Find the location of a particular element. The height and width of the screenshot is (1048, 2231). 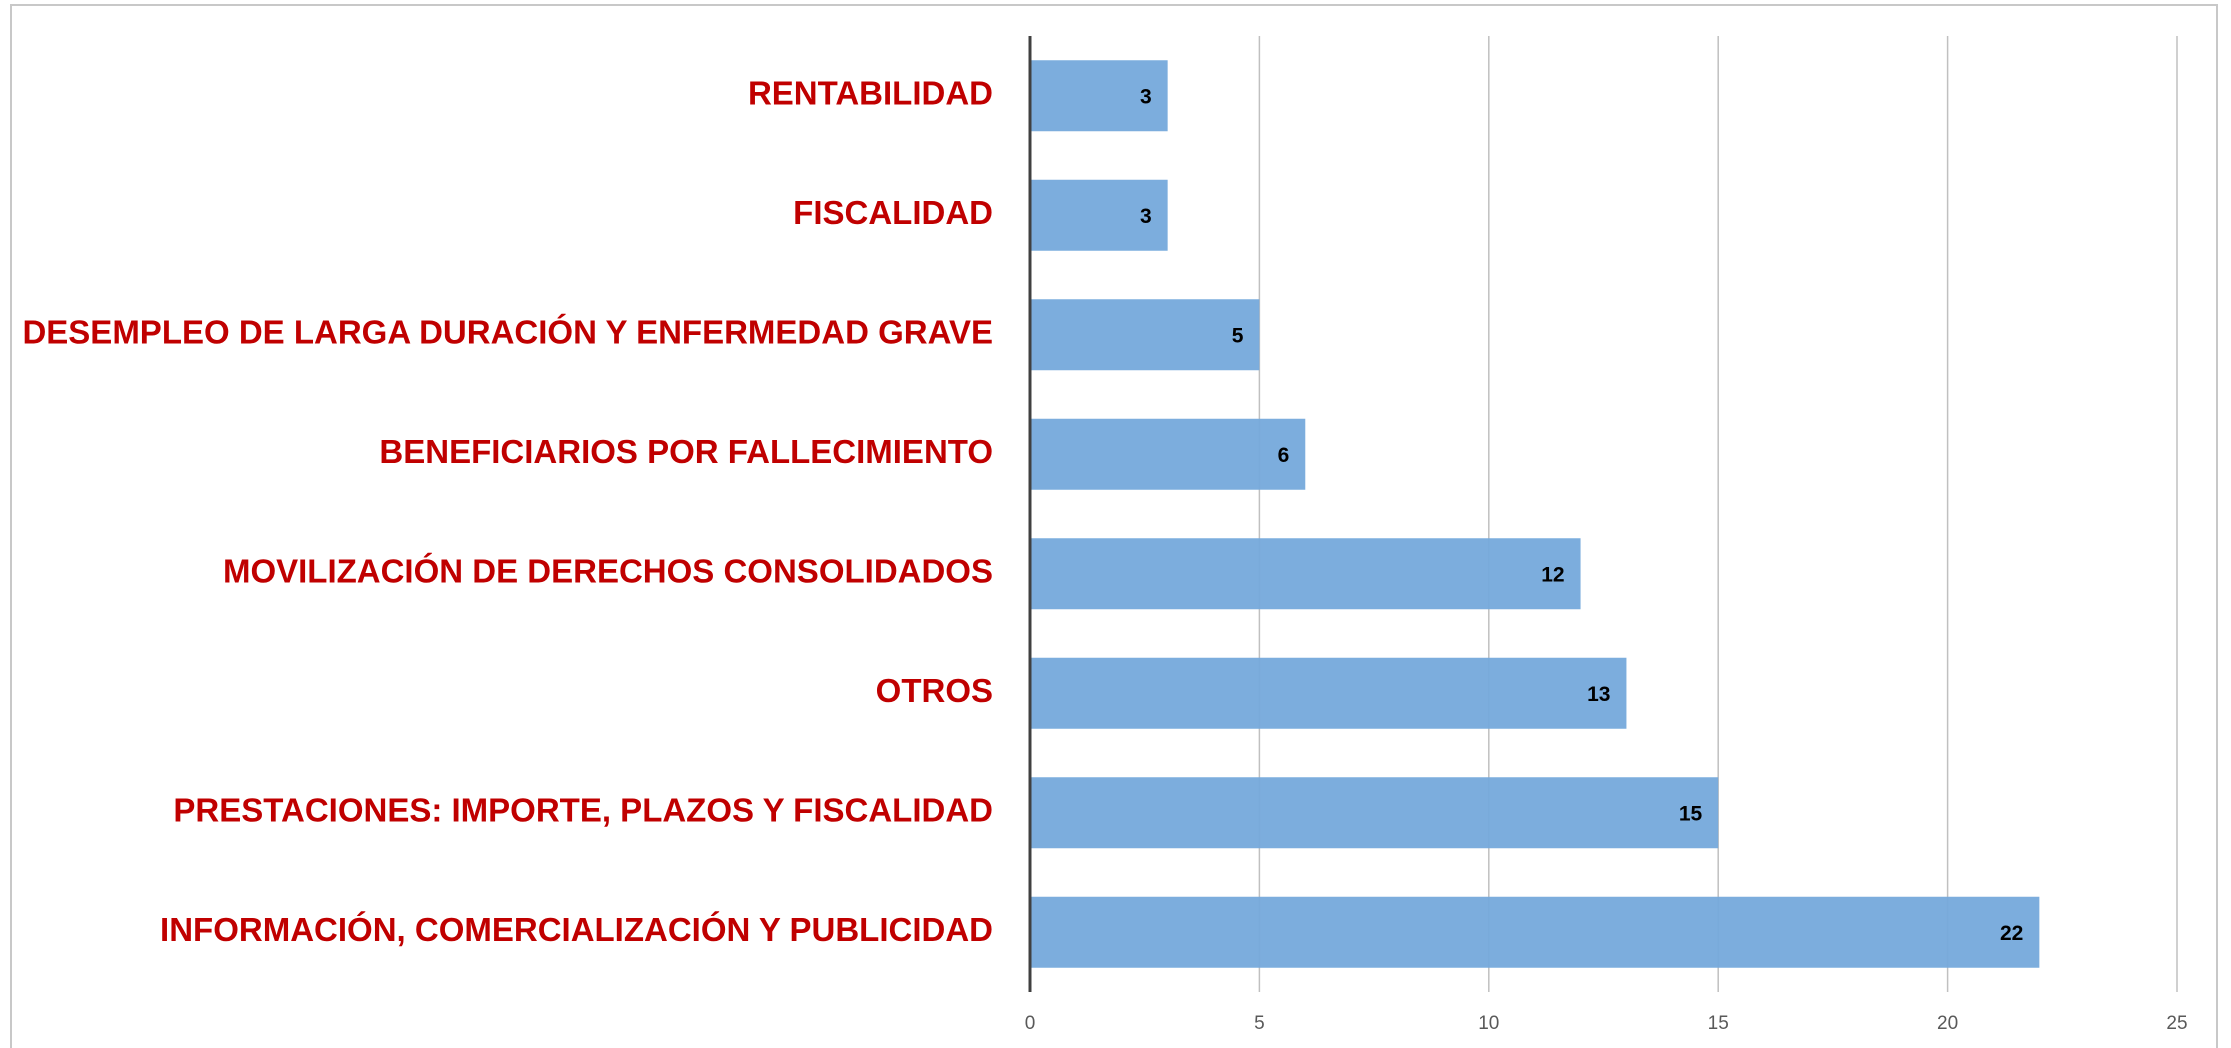

x-tick-label: 25 is located at coordinates (2176, 1023).